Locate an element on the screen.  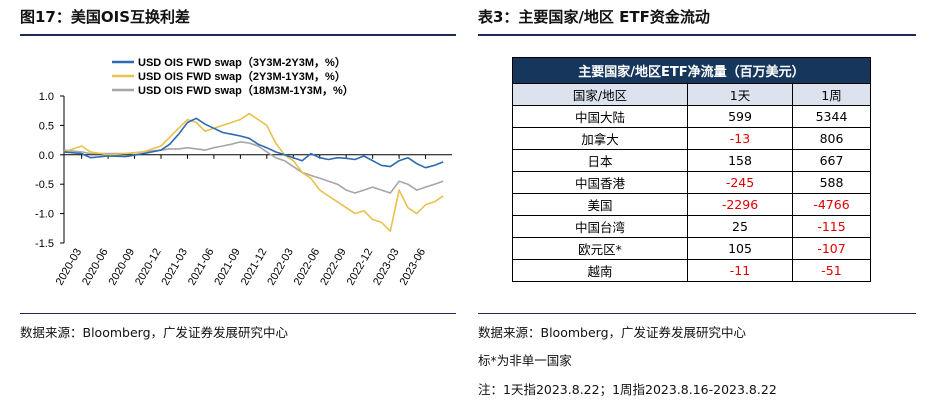
chart-source: 数据来源：Bloomberg，广发证券发展研究中心 is located at coordinates (154, 332).